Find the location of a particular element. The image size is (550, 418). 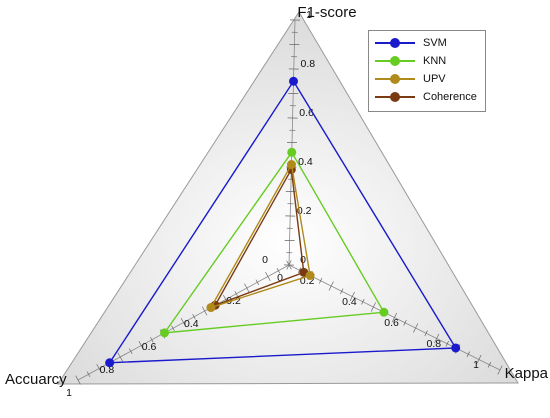

legend-item-knn: KNN is located at coordinates (427, 61).